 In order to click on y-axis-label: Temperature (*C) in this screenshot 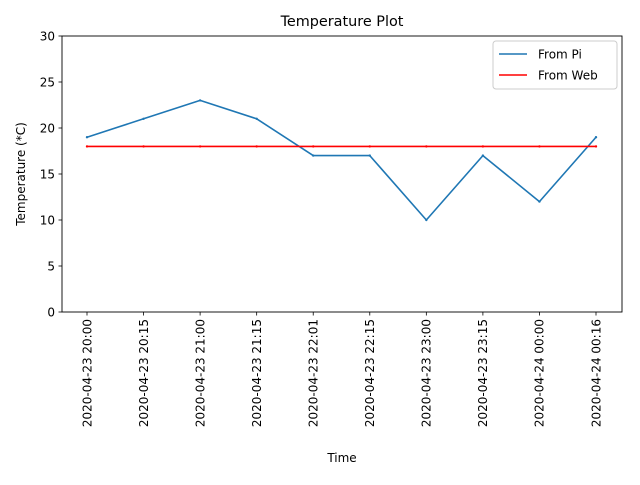, I will do `click(21, 174)`.